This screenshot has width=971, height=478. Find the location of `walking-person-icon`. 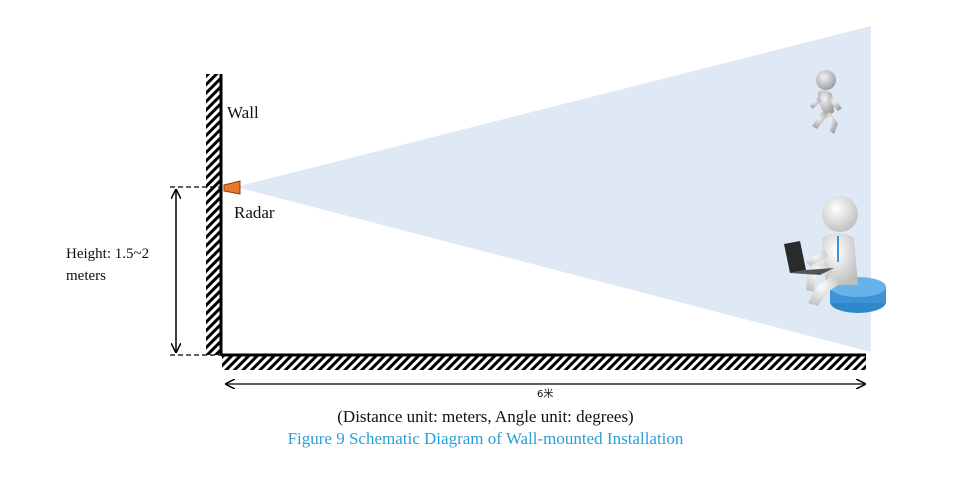

walking-person-icon is located at coordinates (826, 102).